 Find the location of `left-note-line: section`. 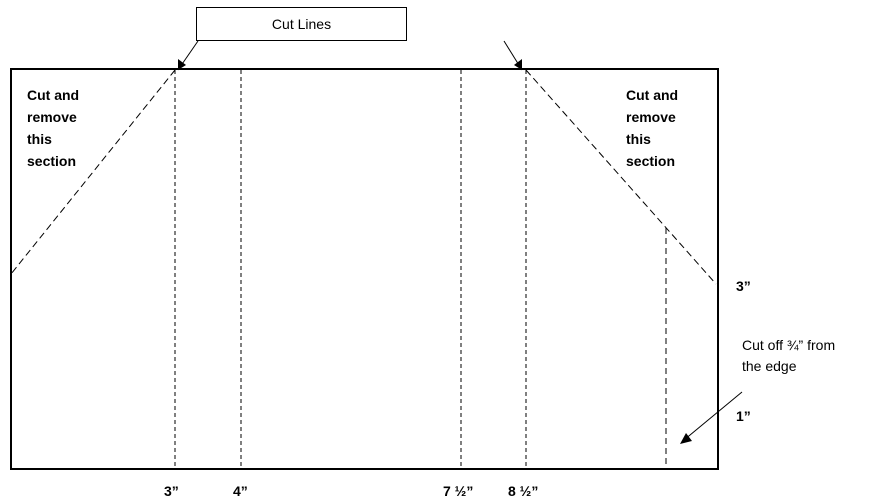

left-note-line: section is located at coordinates (52, 161).